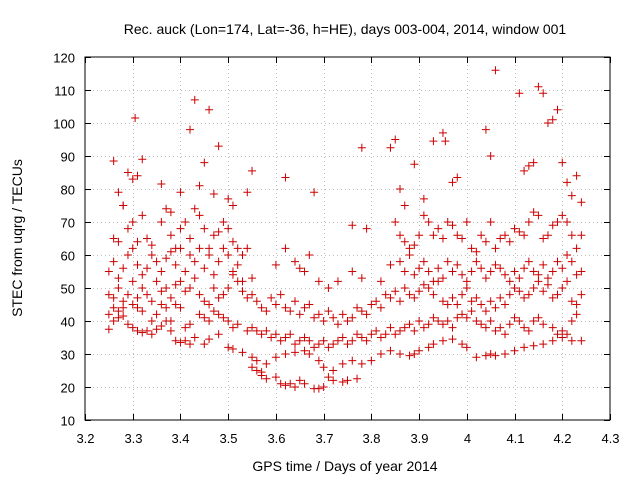 The height and width of the screenshot is (480, 640). What do you see at coordinates (68, 421) in the screenshot?
I see `y-tick-label: 10` at bounding box center [68, 421].